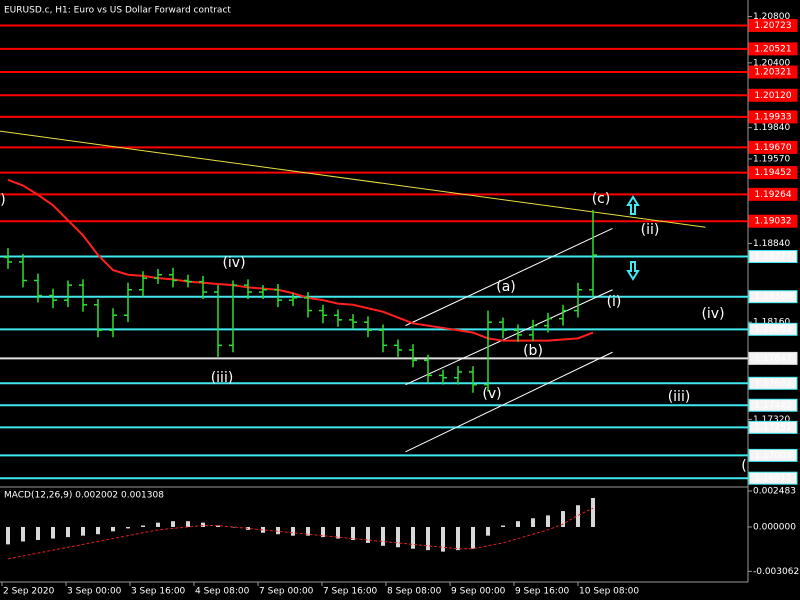 This screenshot has height=600, width=800. I want to click on x-tick-label: 8 Sep 08:00, so click(414, 592).